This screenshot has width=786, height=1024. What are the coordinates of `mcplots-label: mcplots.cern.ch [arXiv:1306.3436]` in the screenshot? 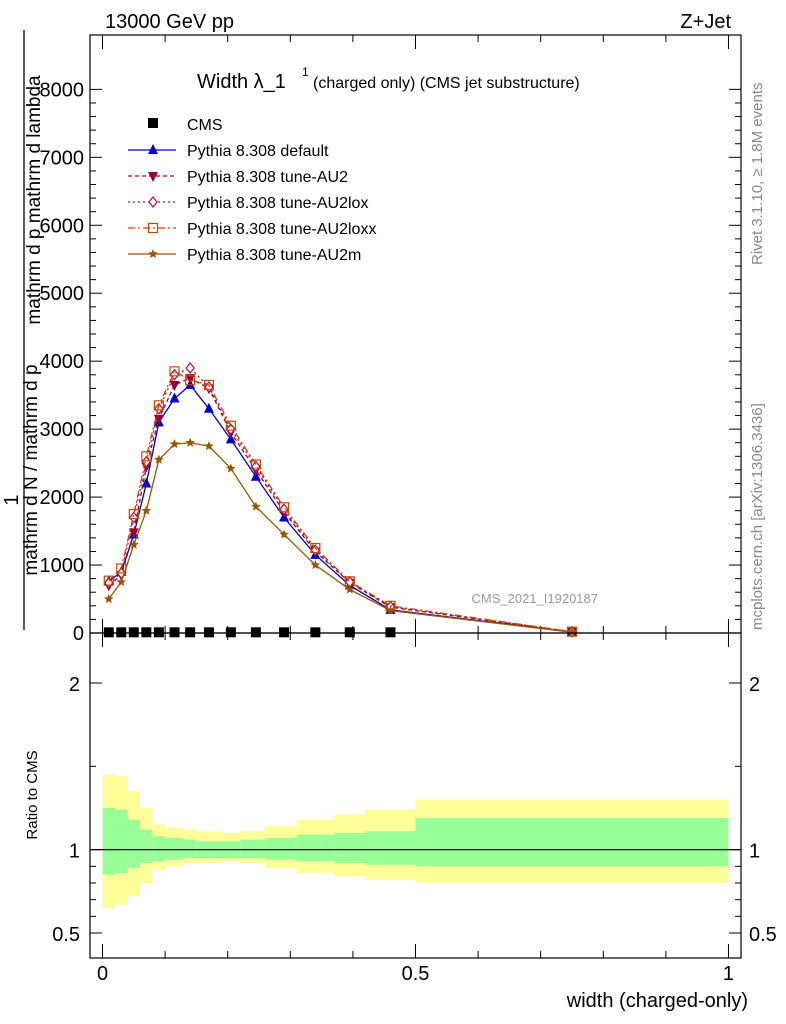 It's located at (757, 516).